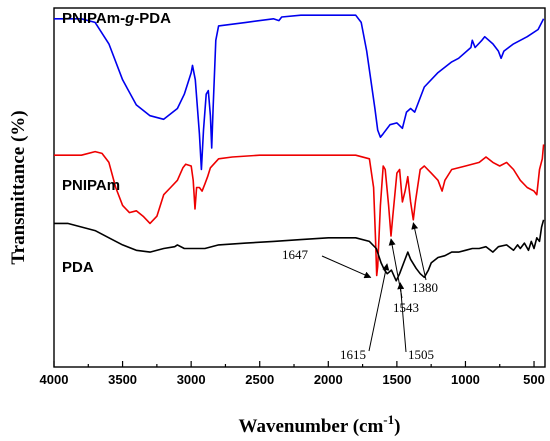 The height and width of the screenshot is (441, 550). I want to click on x-tick-label-3000: 3000, so click(191, 379).